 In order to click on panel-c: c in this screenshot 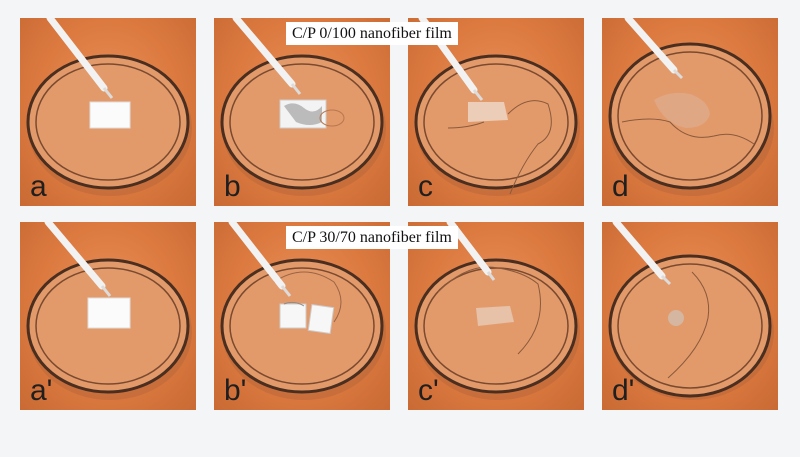, I will do `click(496, 112)`.